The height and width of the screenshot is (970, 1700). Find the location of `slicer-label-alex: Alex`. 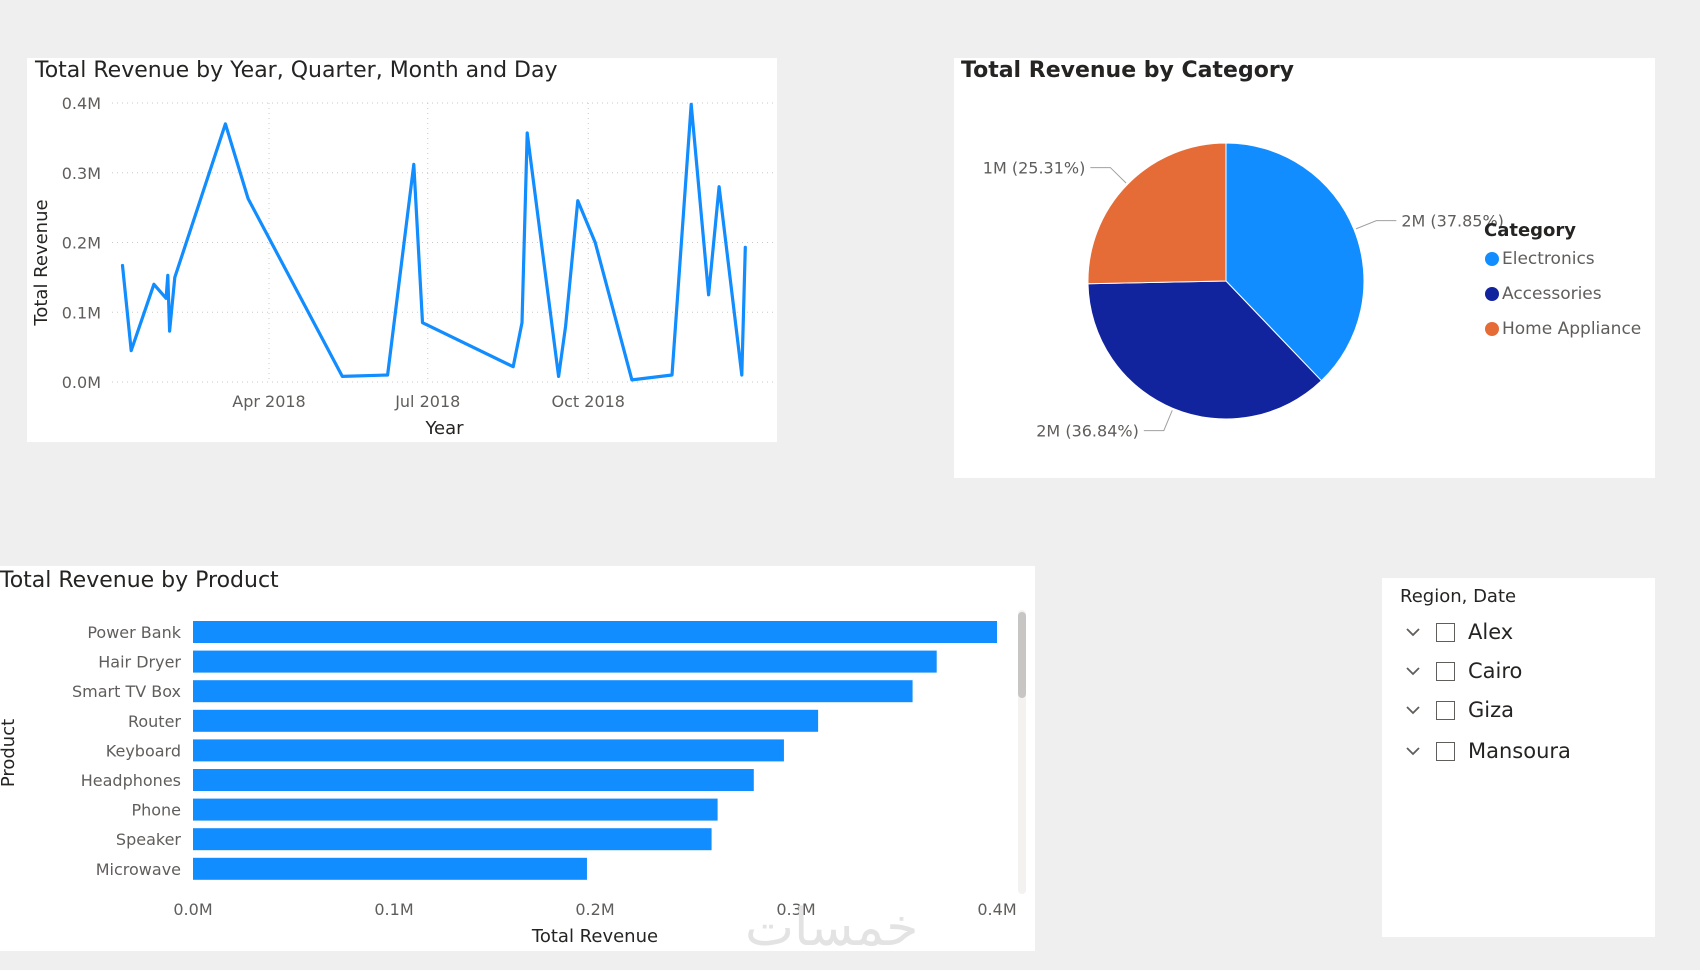

slicer-label-alex: Alex is located at coordinates (1491, 632).